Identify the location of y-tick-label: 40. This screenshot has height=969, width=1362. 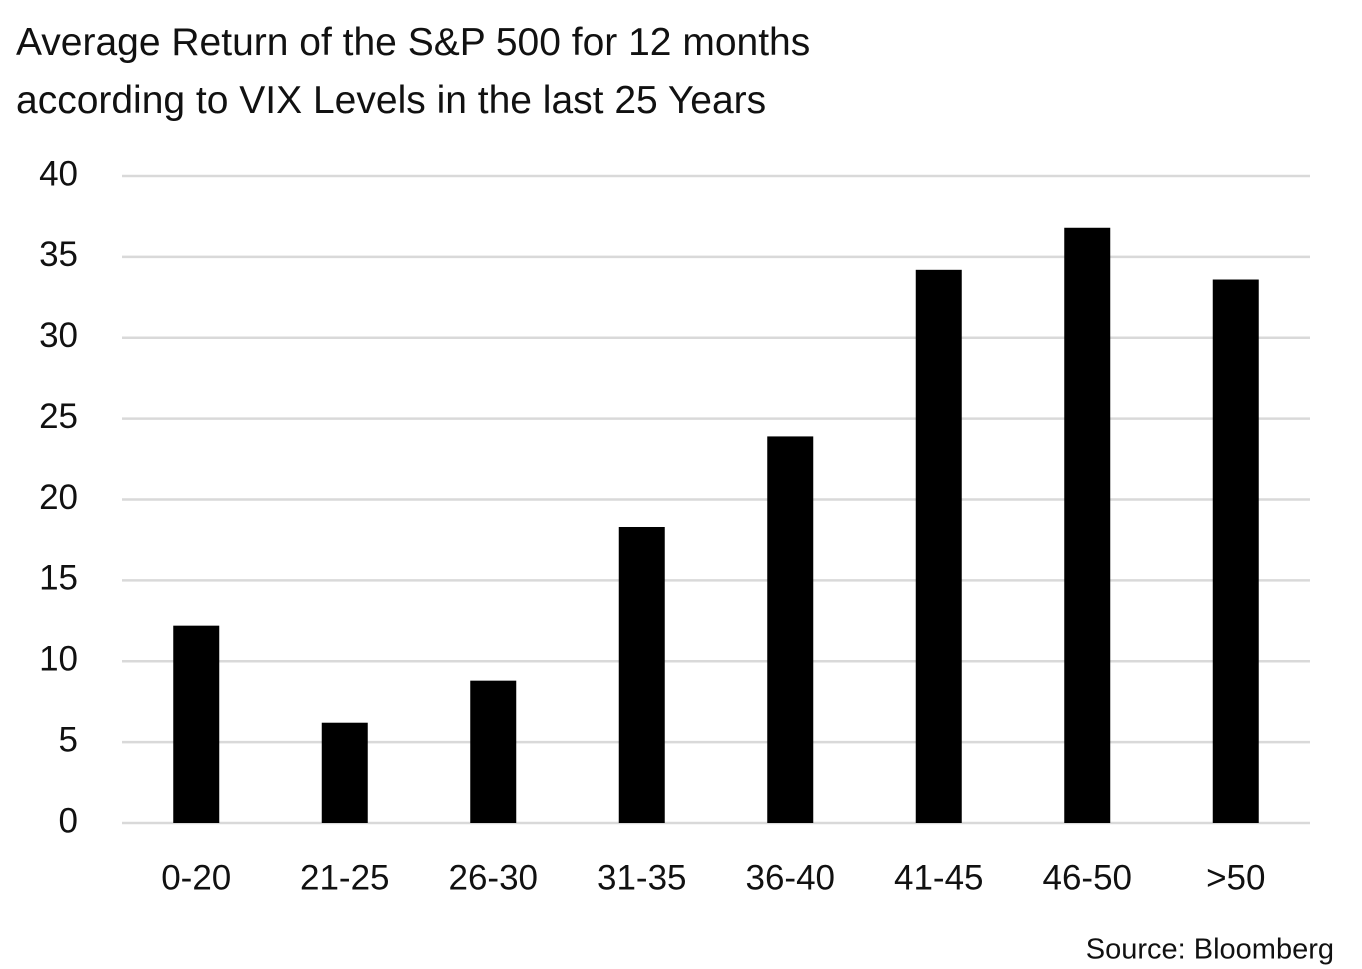
(58, 173).